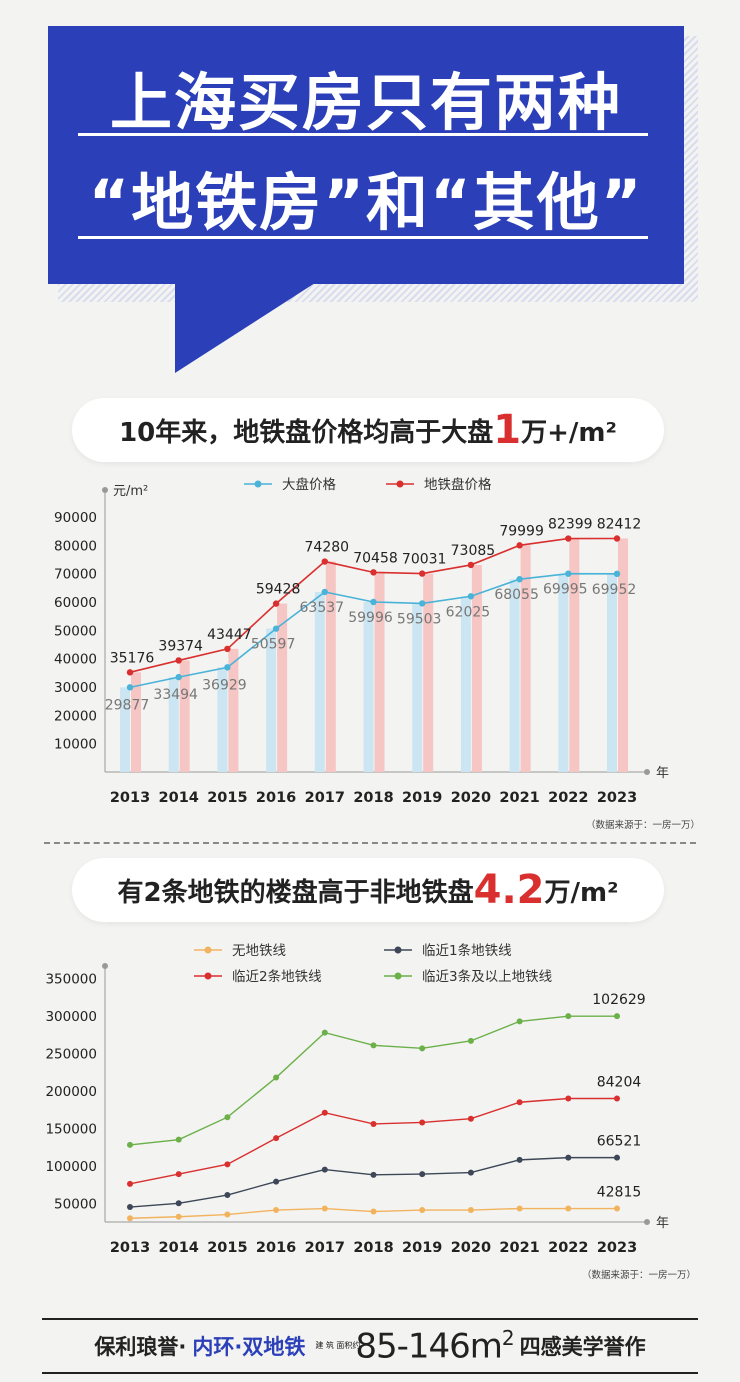  Describe the element at coordinates (224, 685) in the screenshot. I see `data-label-big-market: 36929` at that location.